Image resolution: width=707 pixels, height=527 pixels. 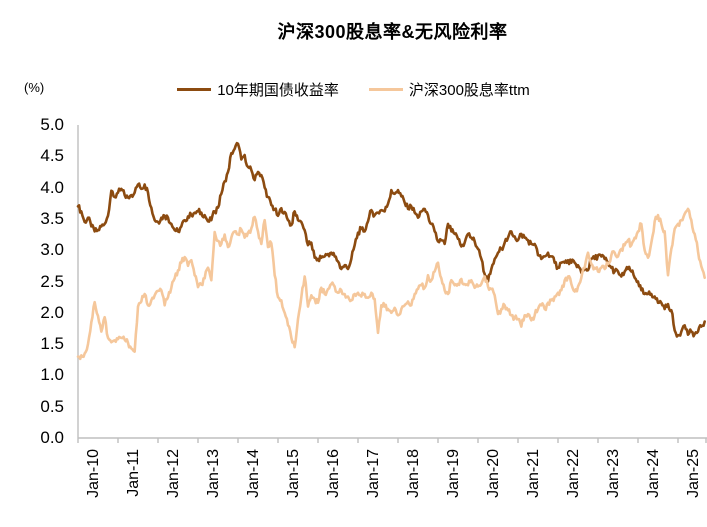 What do you see at coordinates (52, 250) in the screenshot?
I see `y-tick-label: 3.0` at bounding box center [52, 250].